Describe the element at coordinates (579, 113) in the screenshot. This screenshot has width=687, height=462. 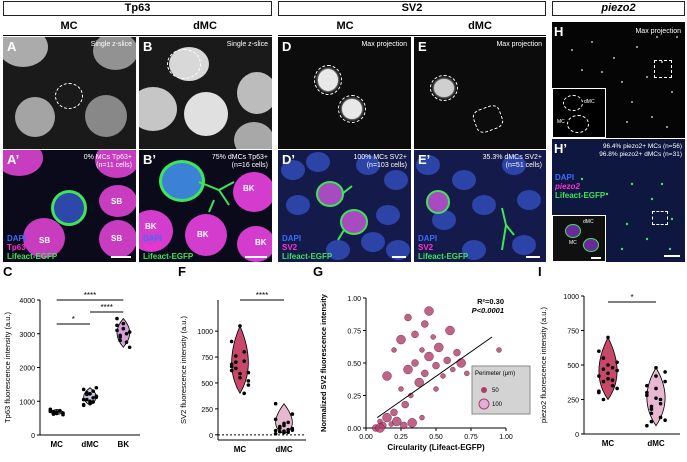
I see `inset: dMC MC` at that location.